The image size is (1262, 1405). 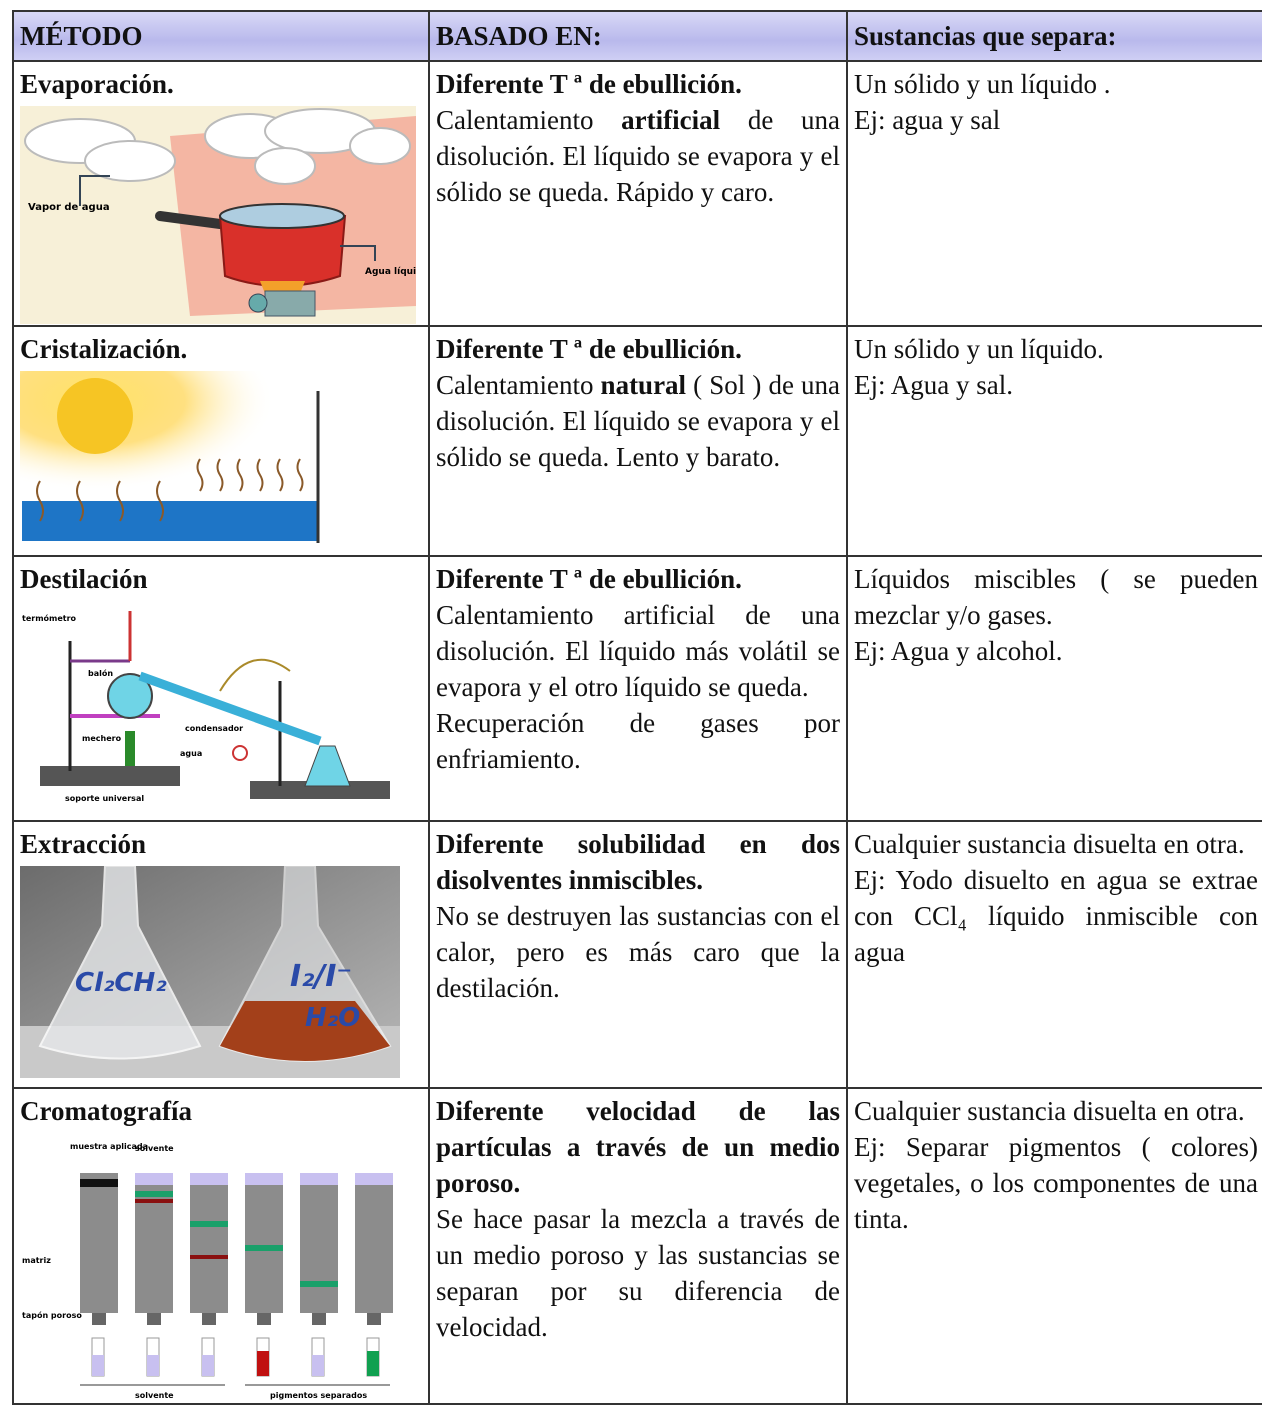 What do you see at coordinates (1054, 441) in the screenshot?
I see `substances-cell: Un sólido y un líquido. Ej: Agua y sal.` at bounding box center [1054, 441].